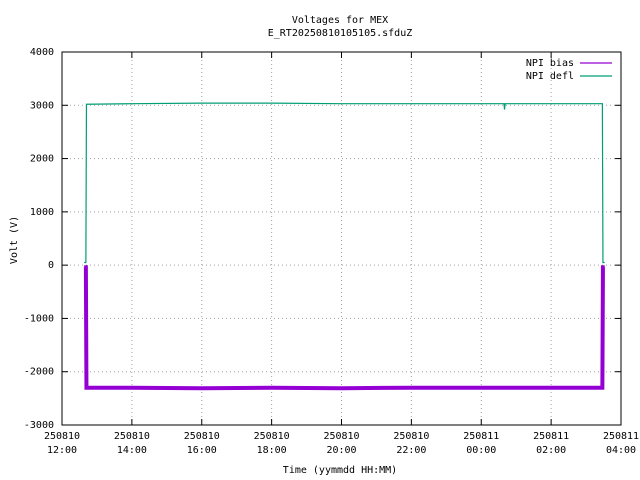 This screenshot has height=480, width=640. Describe the element at coordinates (340, 20) in the screenshot. I see `chart-title: Voltages for MEX` at that location.